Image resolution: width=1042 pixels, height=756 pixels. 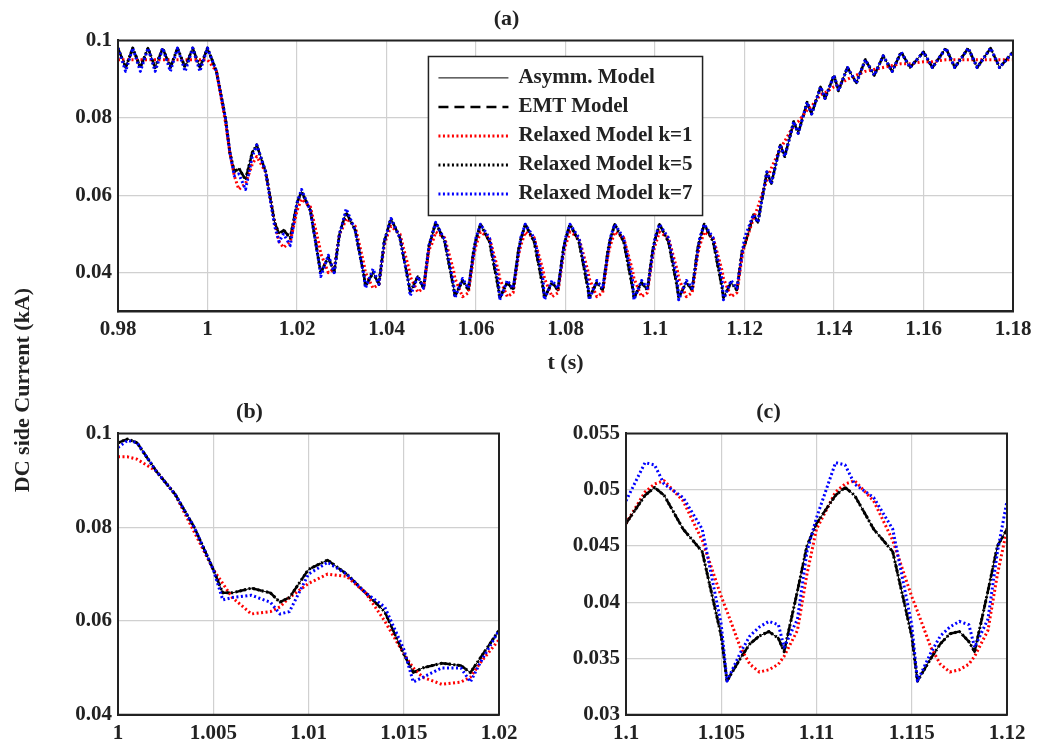 What do you see at coordinates (476, 328) in the screenshot?
I see `x-tick-label: 1.06` at bounding box center [476, 328].